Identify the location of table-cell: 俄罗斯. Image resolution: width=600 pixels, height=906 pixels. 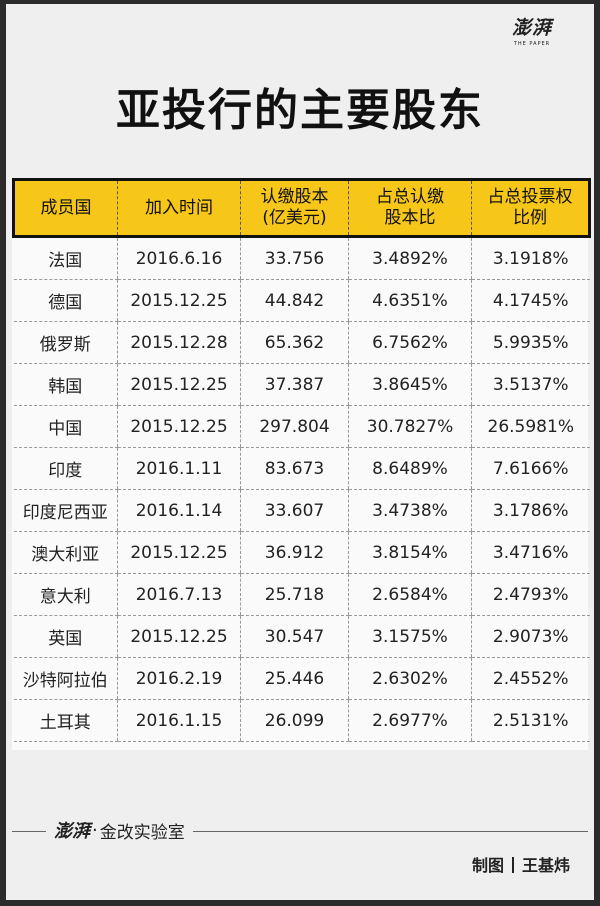
(65, 342).